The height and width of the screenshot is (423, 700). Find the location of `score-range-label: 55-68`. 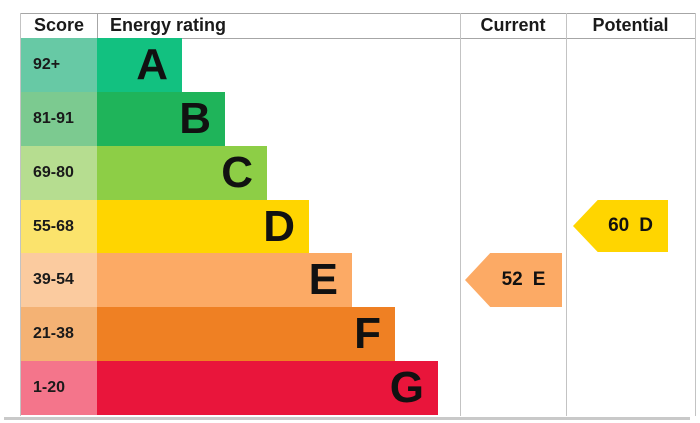

score-range-label: 55-68 is located at coordinates (53, 226).